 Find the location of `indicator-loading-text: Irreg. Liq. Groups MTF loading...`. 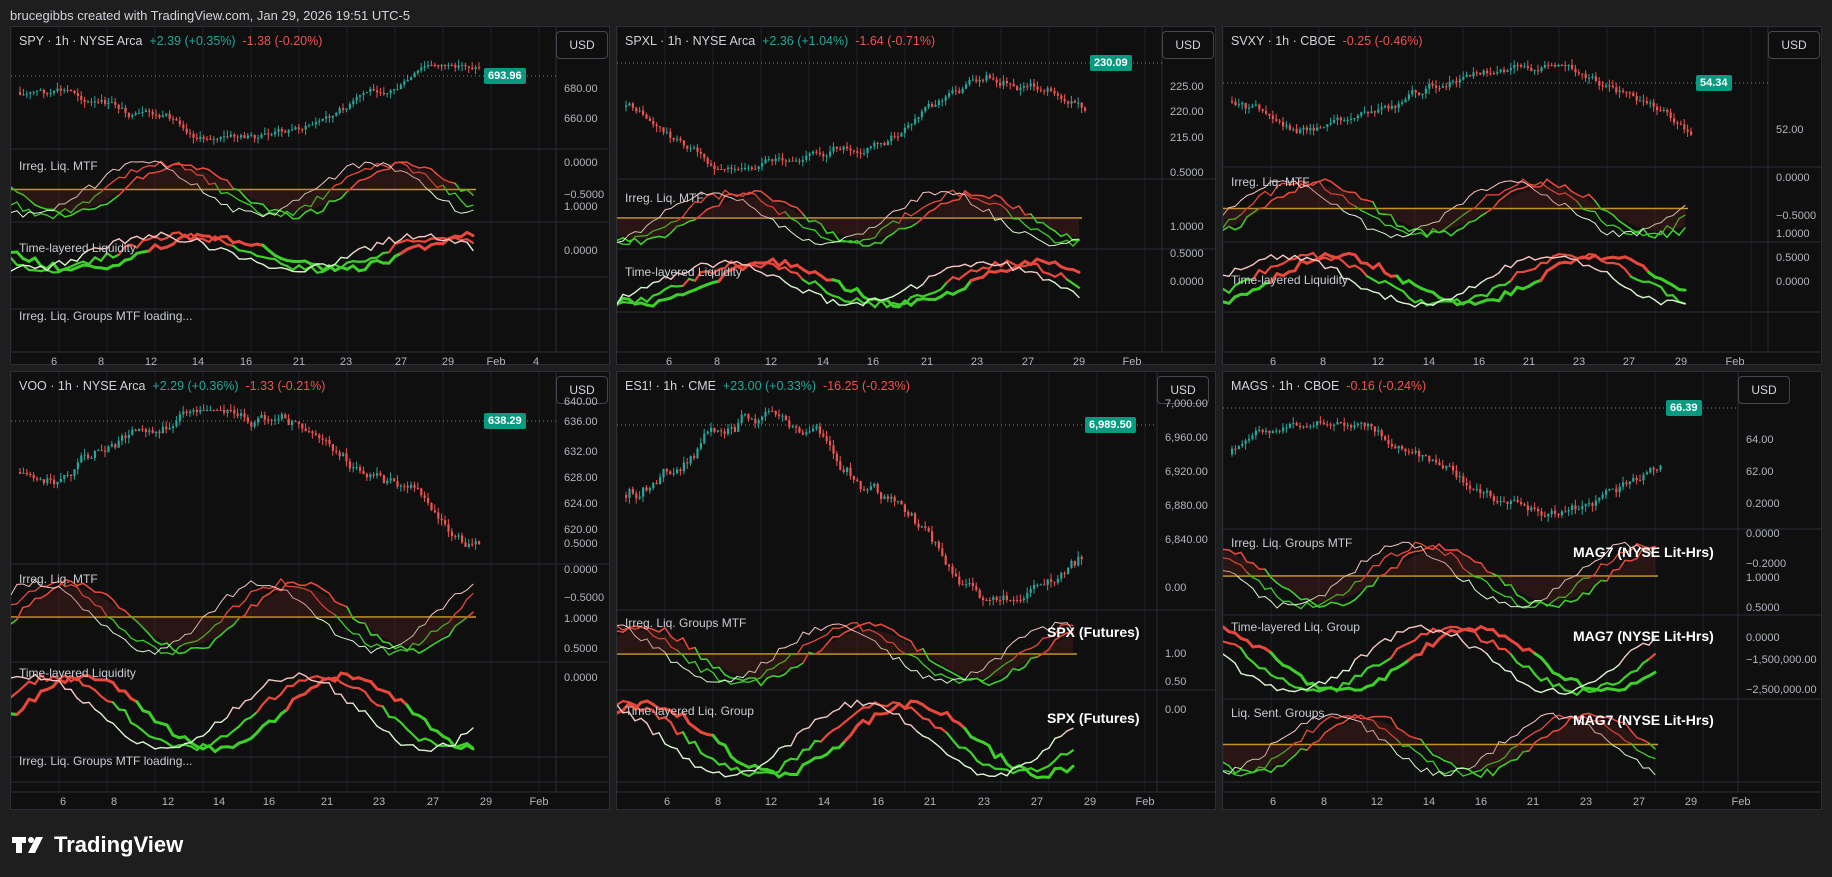

indicator-loading-text: Irreg. Liq. Groups MTF loading... is located at coordinates (106, 761).